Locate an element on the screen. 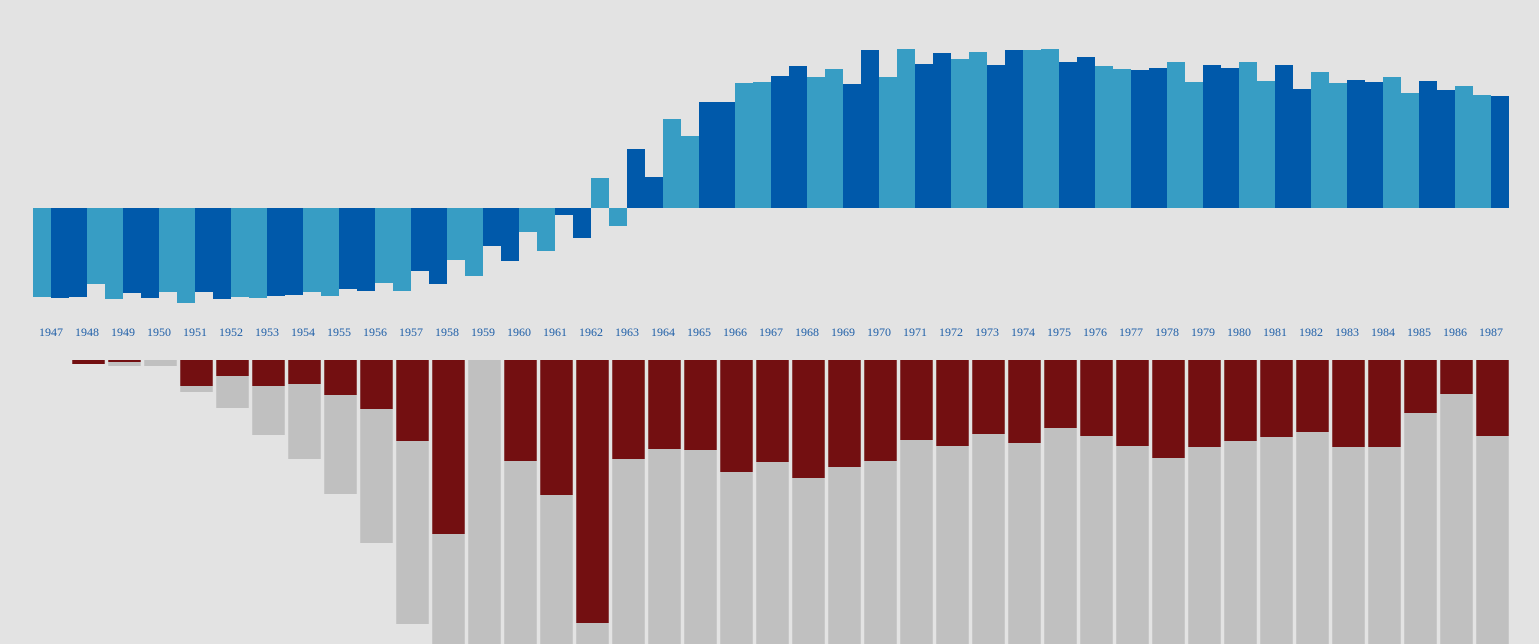  upper-bar-a-1964 is located at coordinates (654, 192).